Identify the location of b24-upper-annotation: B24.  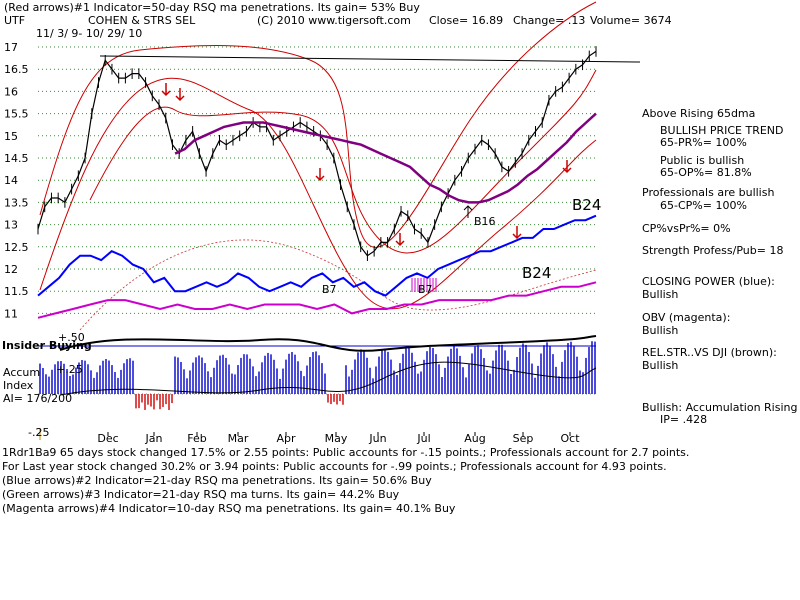
(587, 205).